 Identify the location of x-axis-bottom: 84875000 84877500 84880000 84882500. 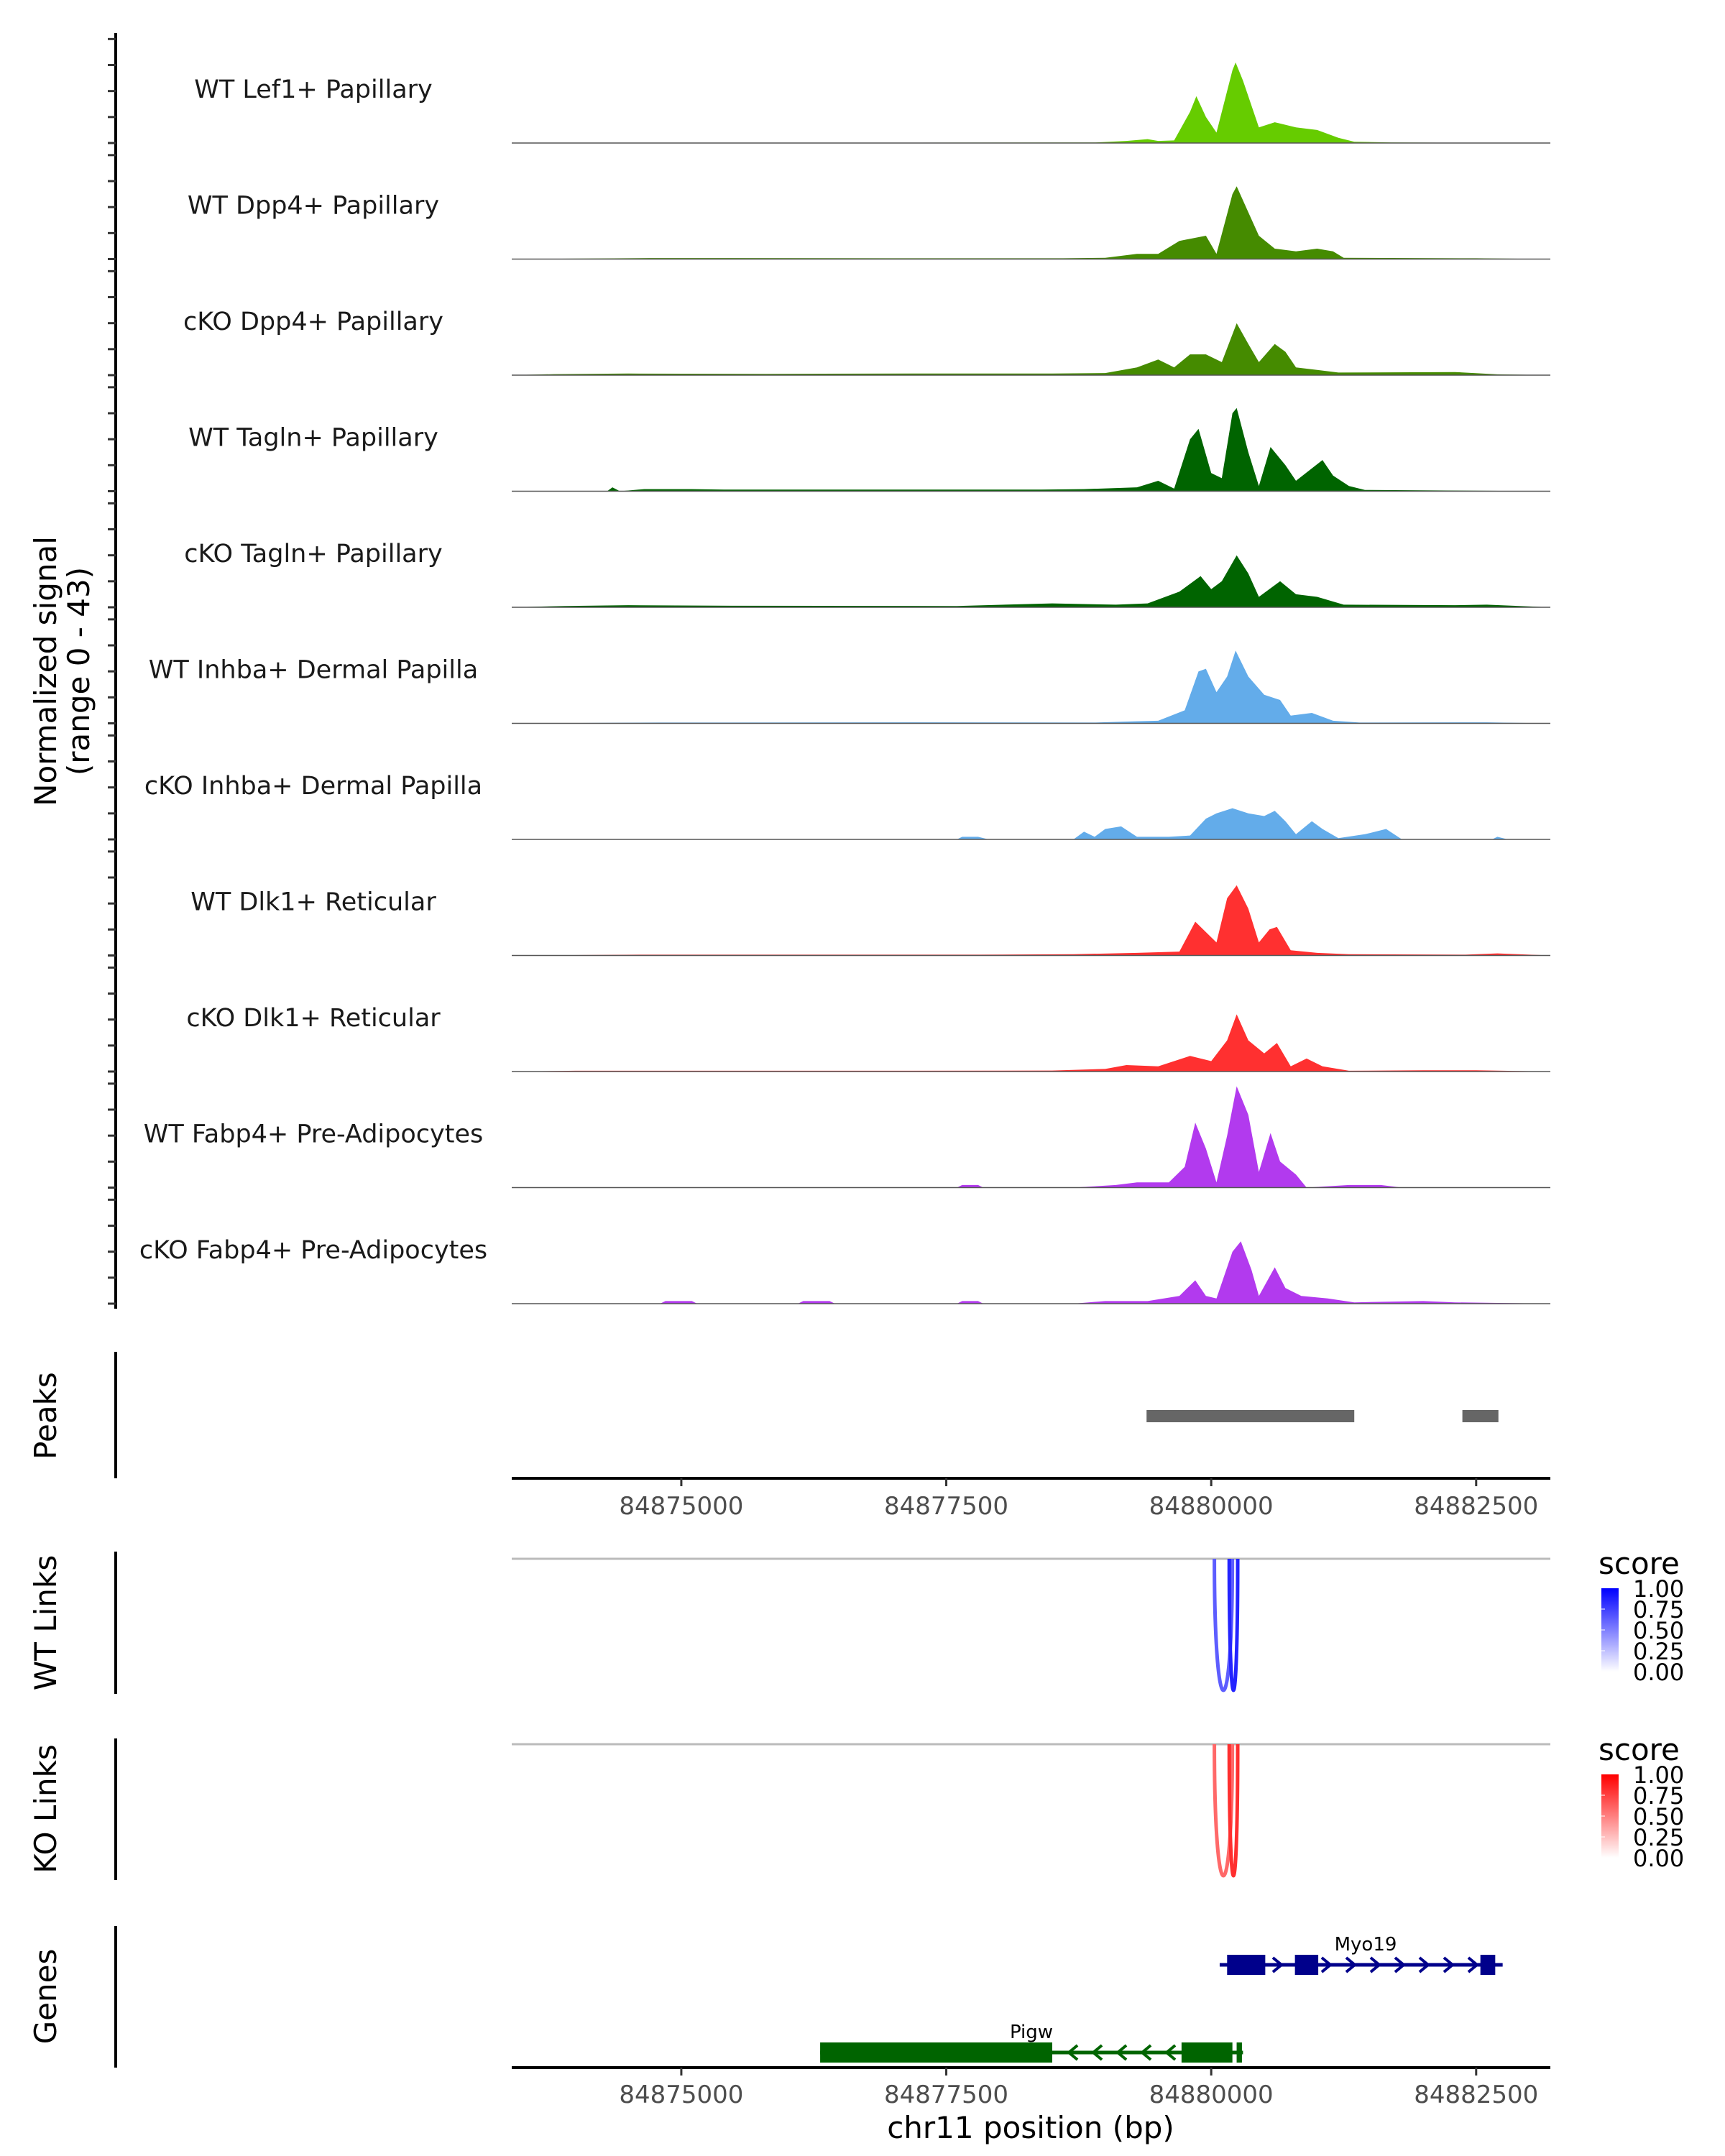
(1031, 2087).